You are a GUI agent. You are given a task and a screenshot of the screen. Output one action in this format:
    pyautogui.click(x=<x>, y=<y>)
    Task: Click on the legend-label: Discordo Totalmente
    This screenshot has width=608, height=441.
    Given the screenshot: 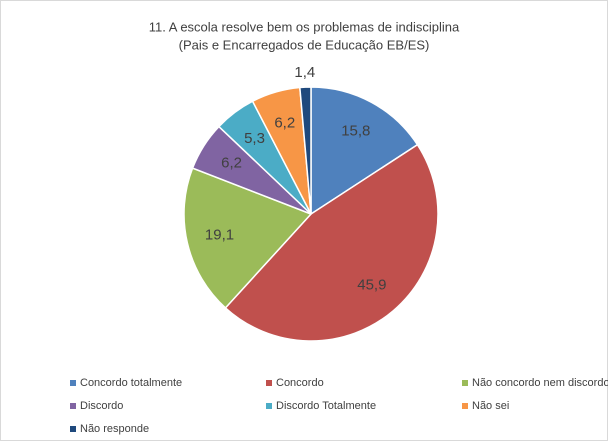 What is the action you would take?
    pyautogui.click(x=326, y=406)
    